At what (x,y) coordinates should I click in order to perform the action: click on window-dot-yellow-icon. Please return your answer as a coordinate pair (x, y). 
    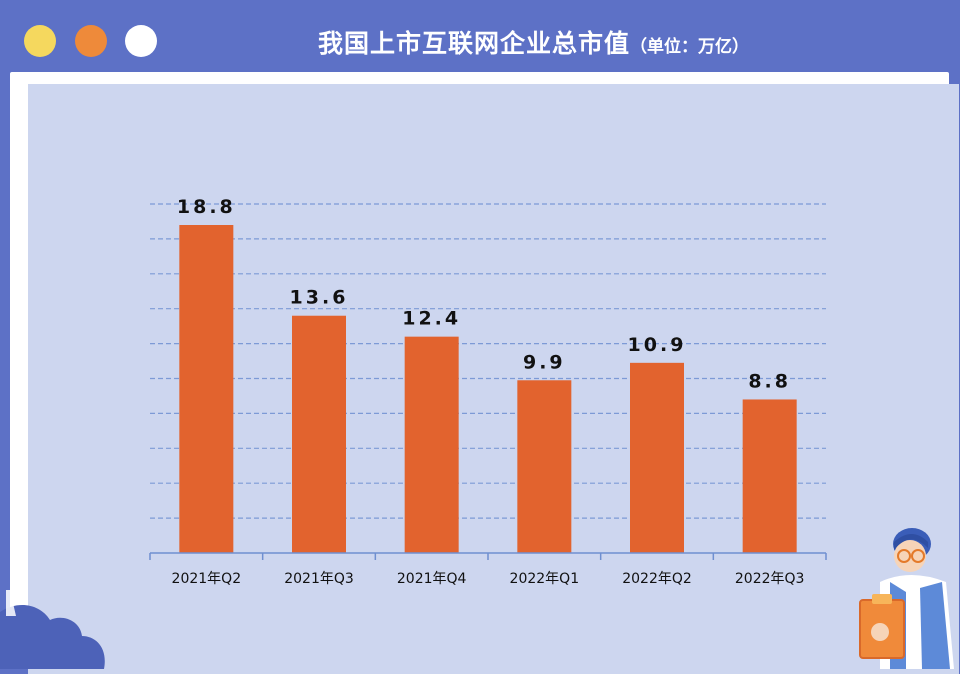
    Looking at the image, I should click on (40, 41).